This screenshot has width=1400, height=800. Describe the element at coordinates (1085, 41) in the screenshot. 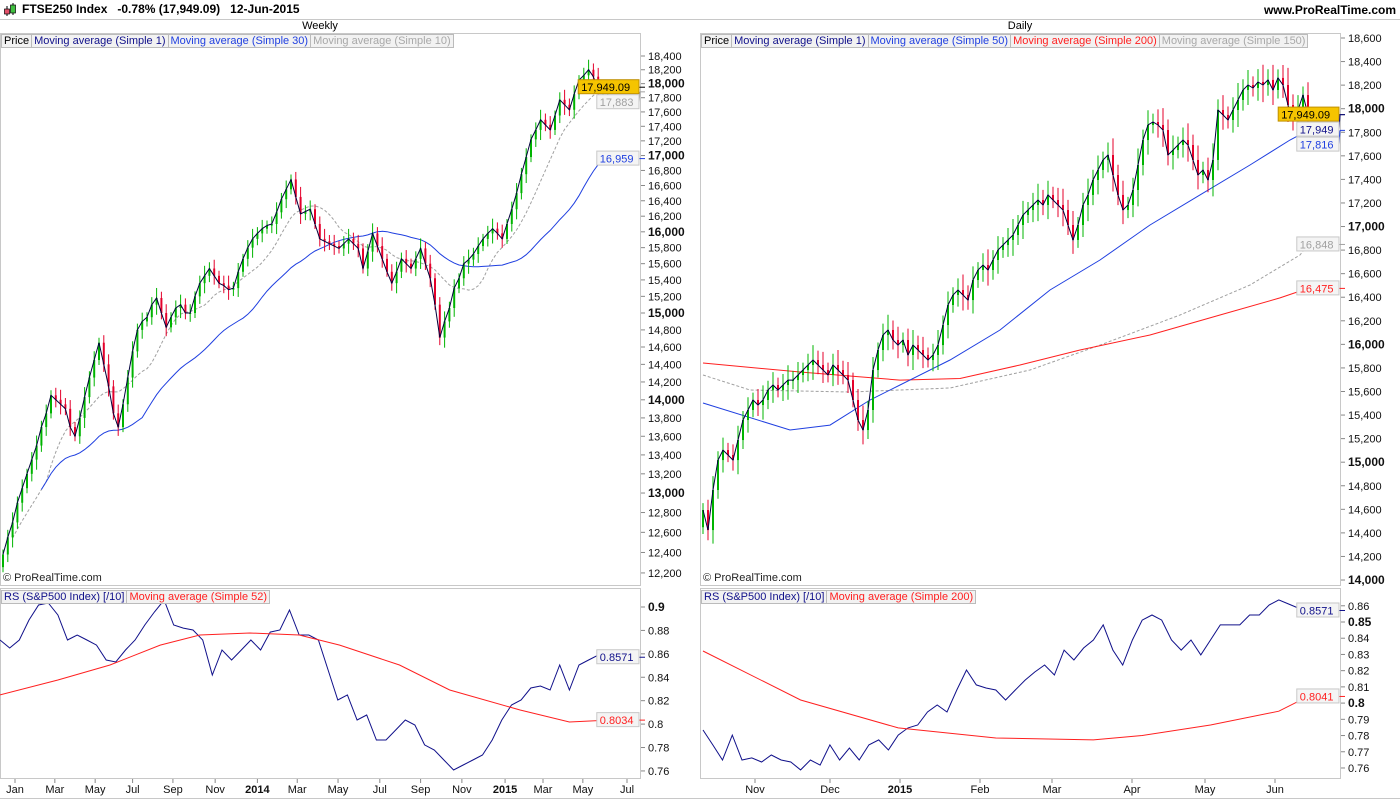

I see `legend-ma200: Moving average (Simple 200)` at that location.